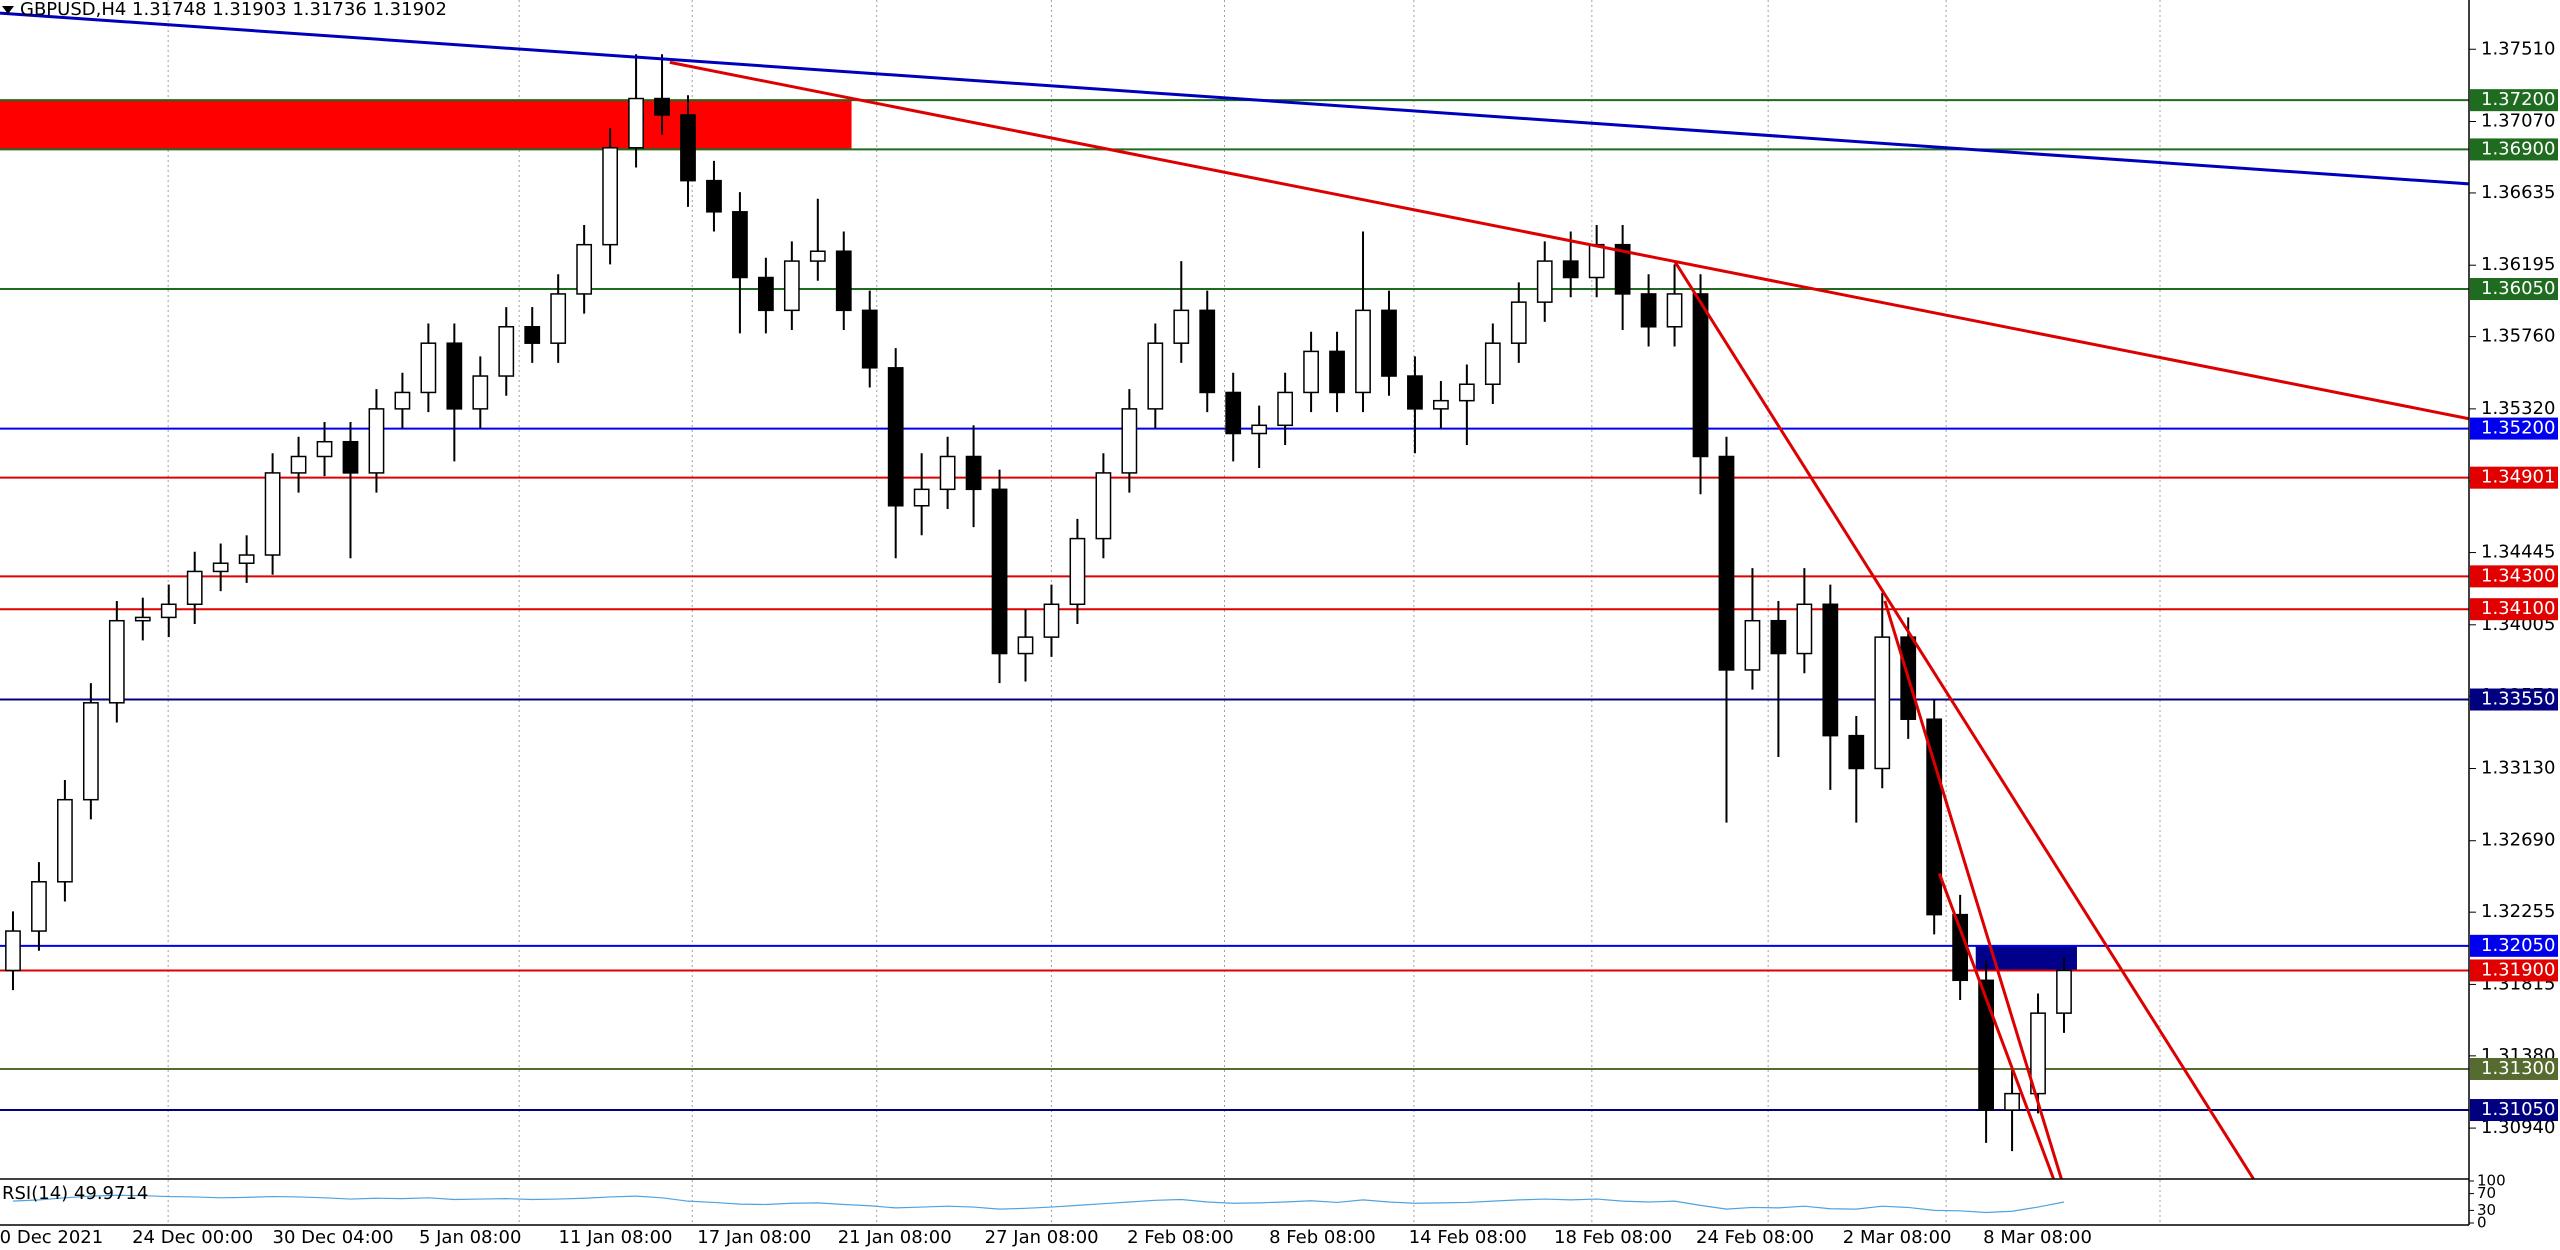  I want to click on rsi-tick-label: 100, so click(2491, 1181).